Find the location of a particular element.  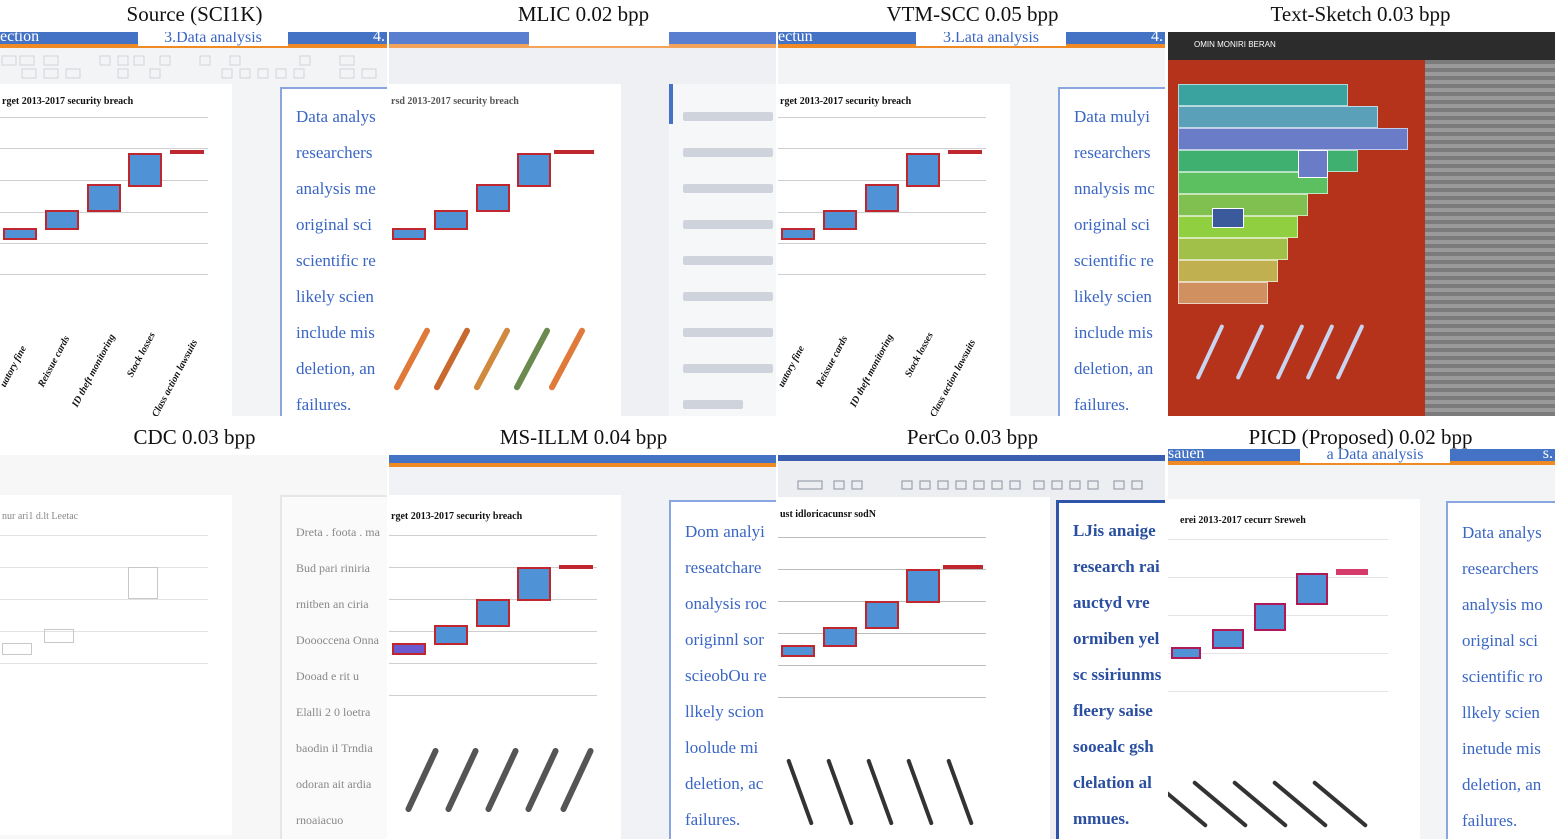

text-line: Dom analyi is located at coordinates (725, 531).